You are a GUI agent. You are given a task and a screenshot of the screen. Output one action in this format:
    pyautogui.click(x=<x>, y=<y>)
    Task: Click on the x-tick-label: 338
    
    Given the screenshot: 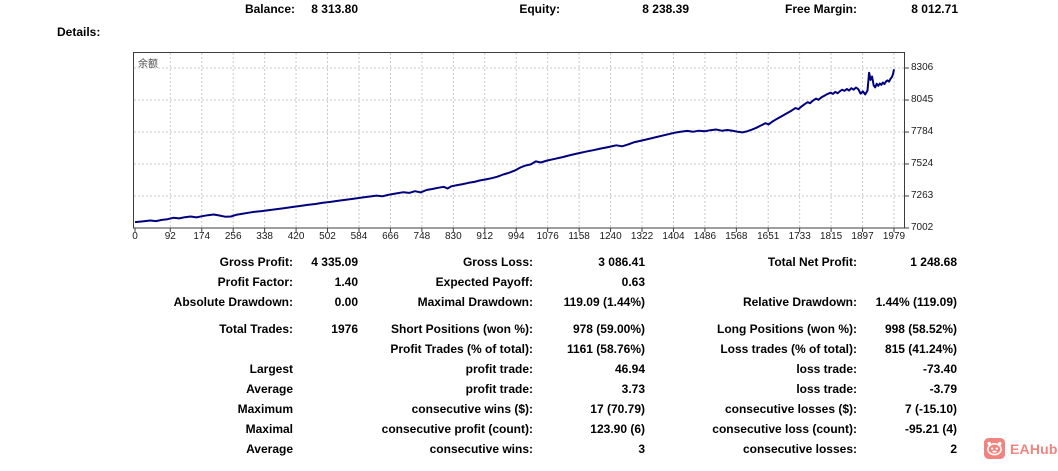 What is the action you would take?
    pyautogui.click(x=264, y=236)
    